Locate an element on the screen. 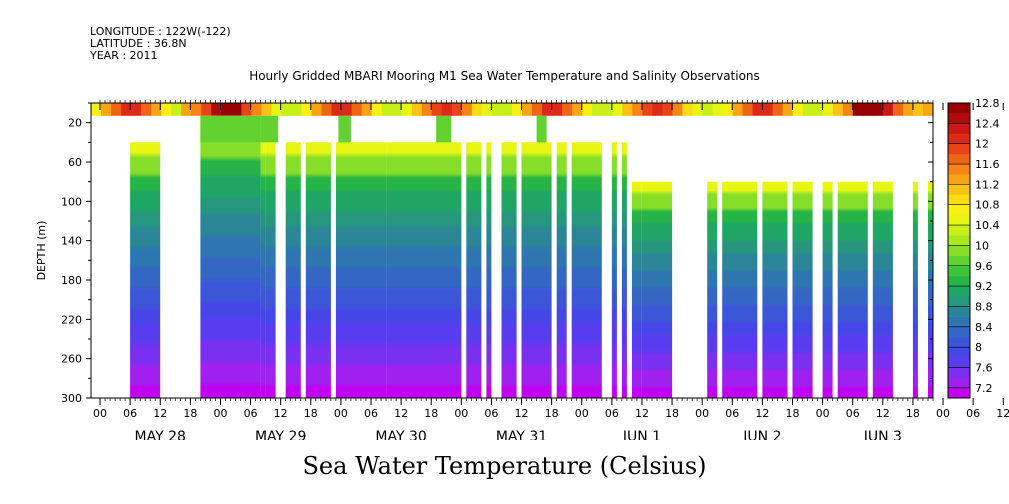 This screenshot has width=1009, height=504. y-tick-label: 60 is located at coordinates (75, 162).